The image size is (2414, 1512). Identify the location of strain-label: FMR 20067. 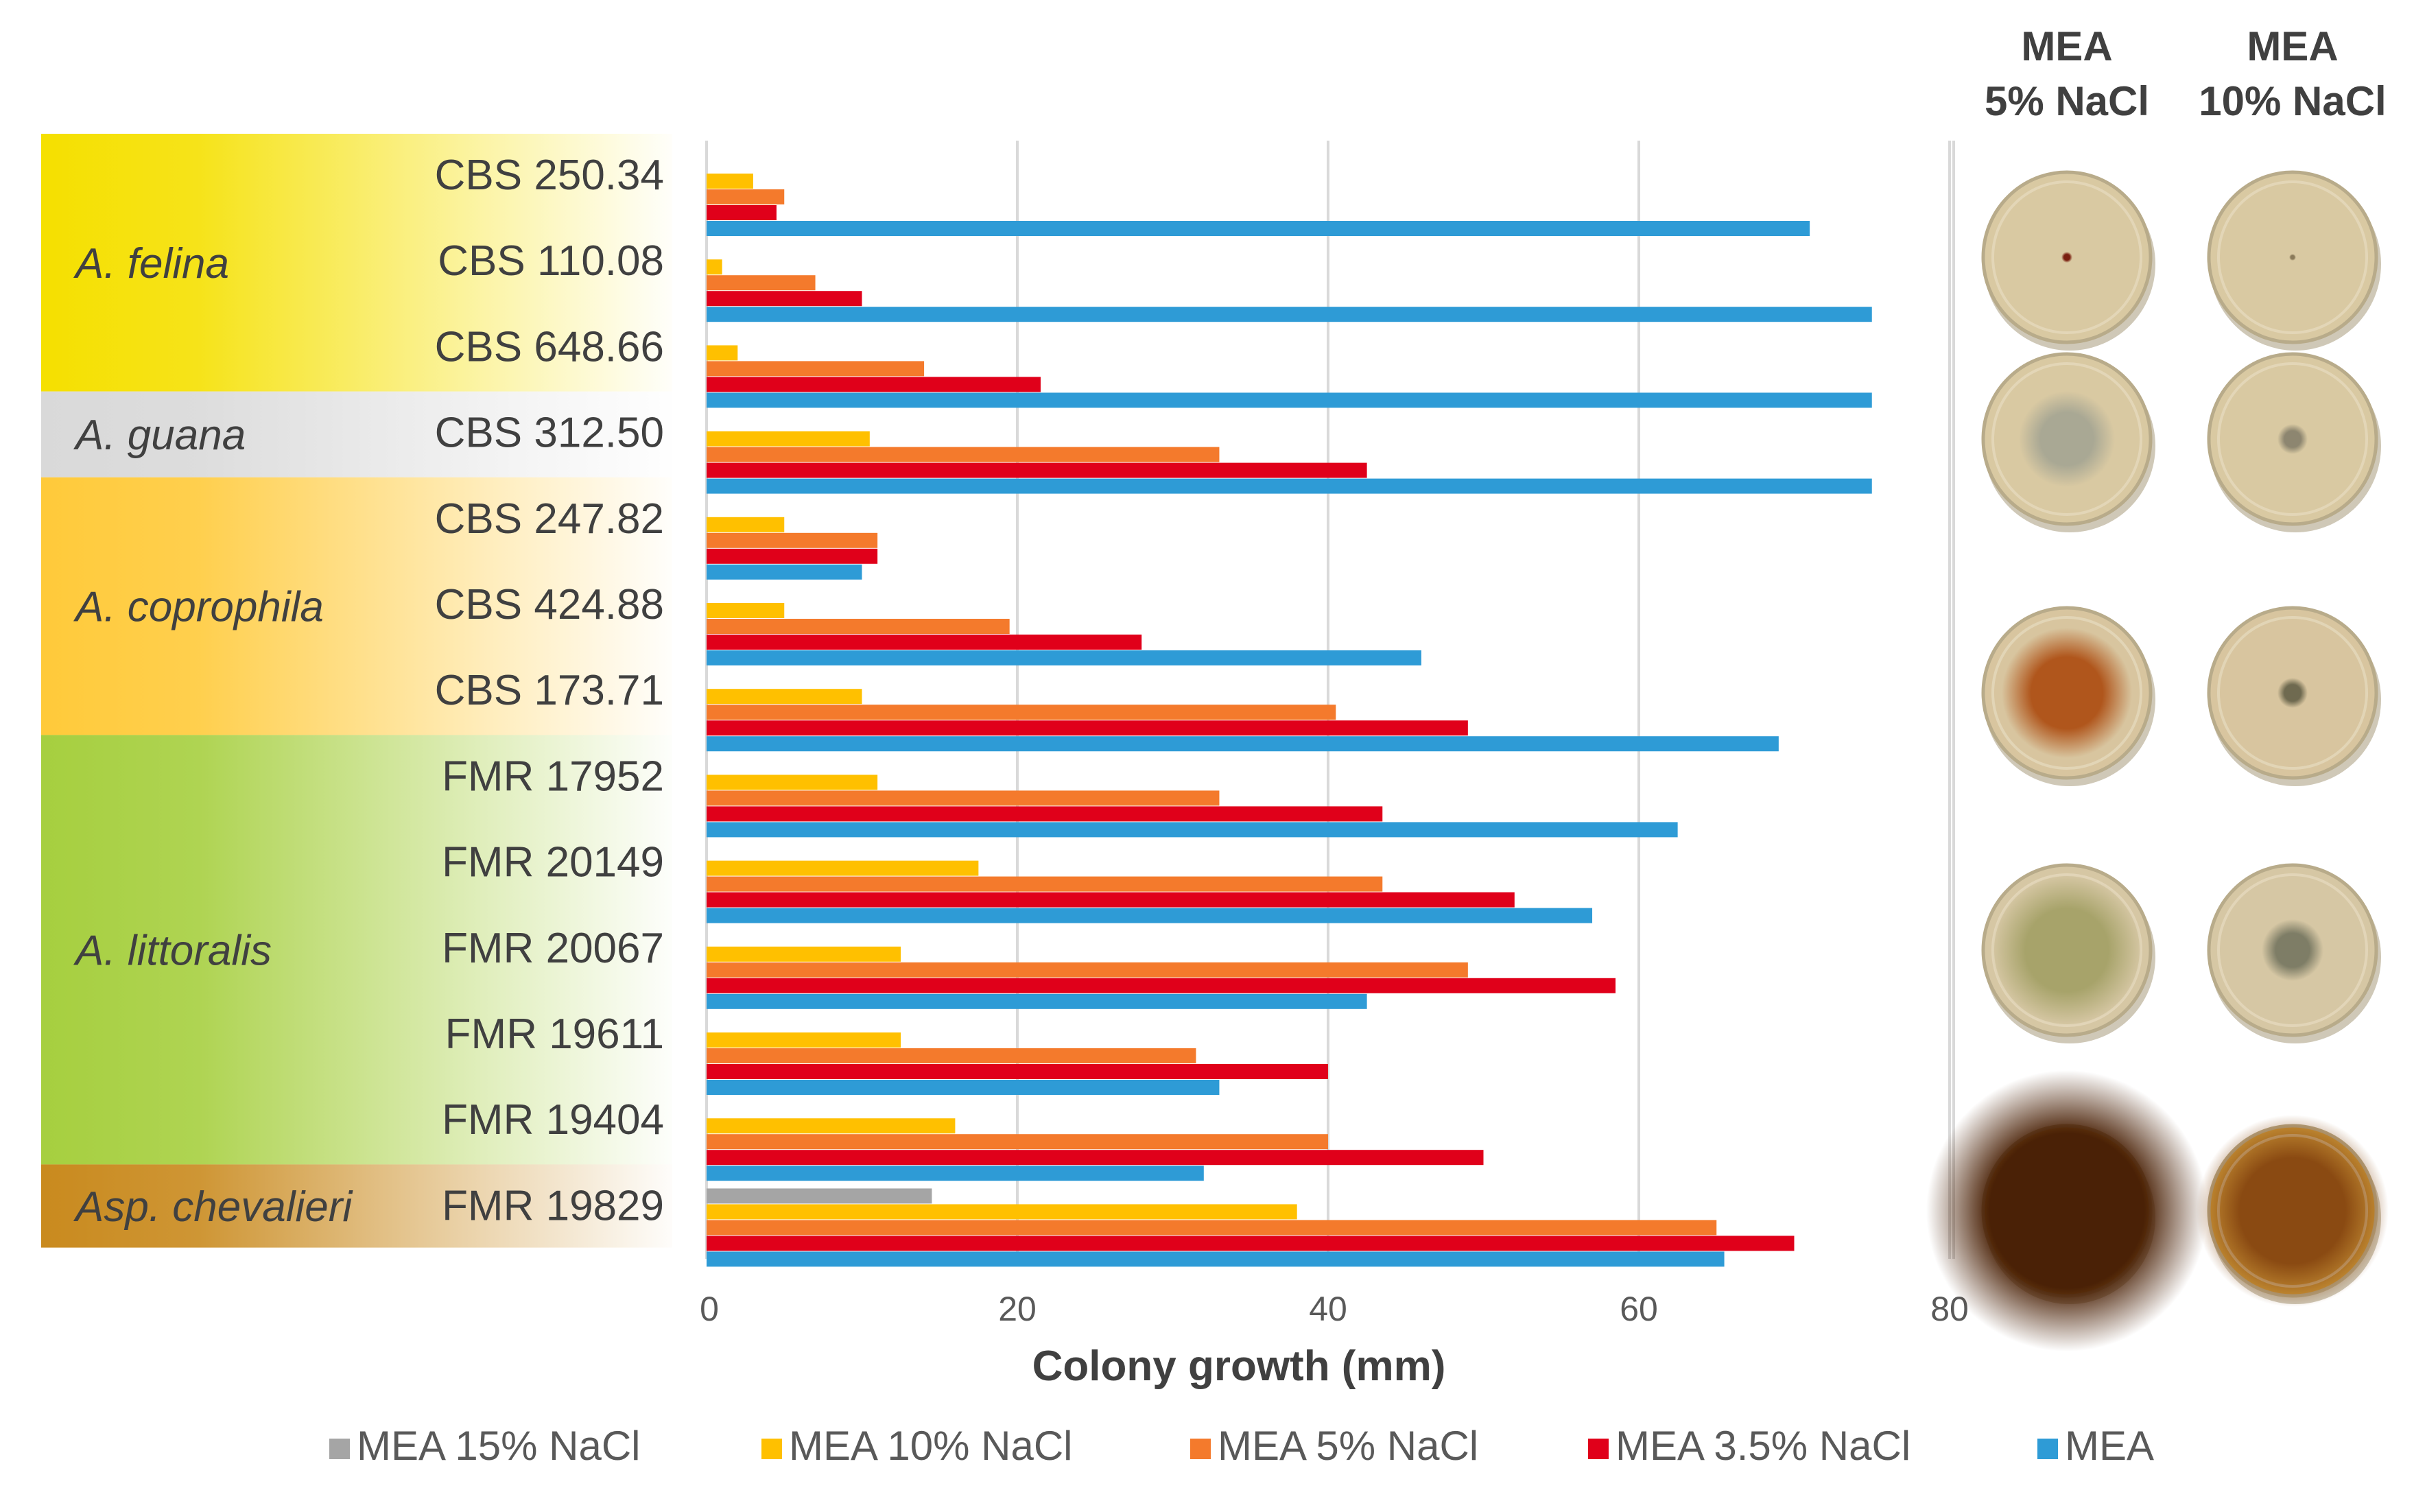
(553, 949).